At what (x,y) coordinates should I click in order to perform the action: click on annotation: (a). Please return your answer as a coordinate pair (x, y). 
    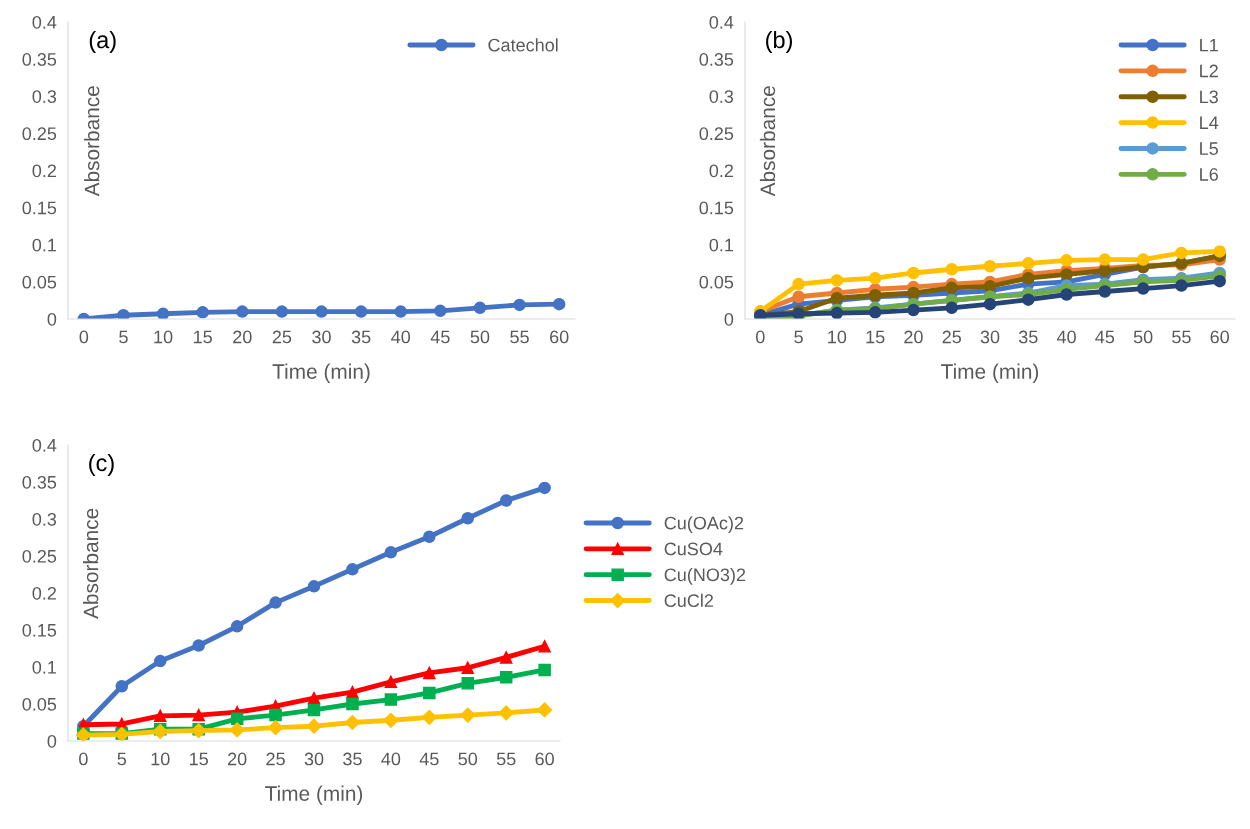
    Looking at the image, I should click on (102, 41).